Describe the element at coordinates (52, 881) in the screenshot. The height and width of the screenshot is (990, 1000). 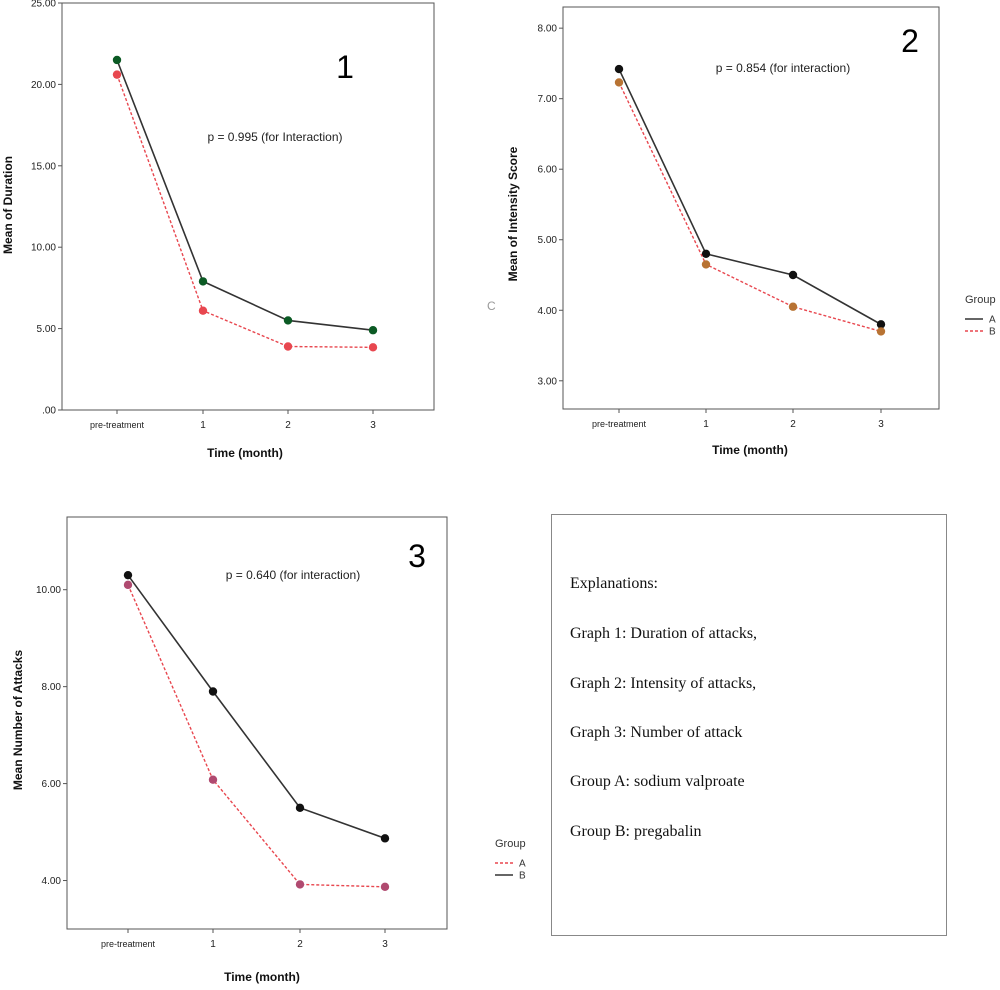
I see `chart3-ytick-label: 4.00` at that location.